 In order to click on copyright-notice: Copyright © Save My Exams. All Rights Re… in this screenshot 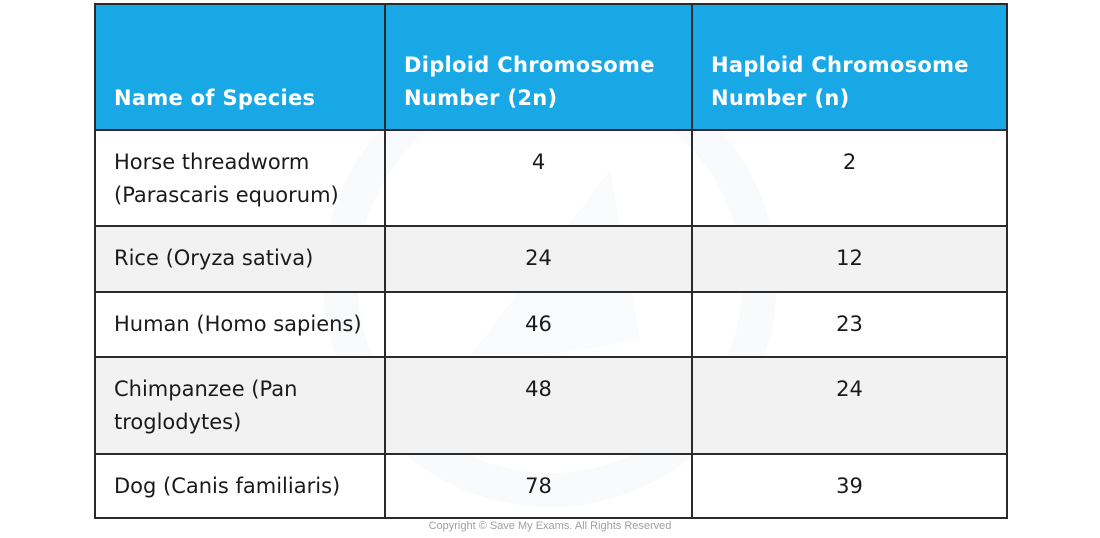, I will do `click(550, 526)`.